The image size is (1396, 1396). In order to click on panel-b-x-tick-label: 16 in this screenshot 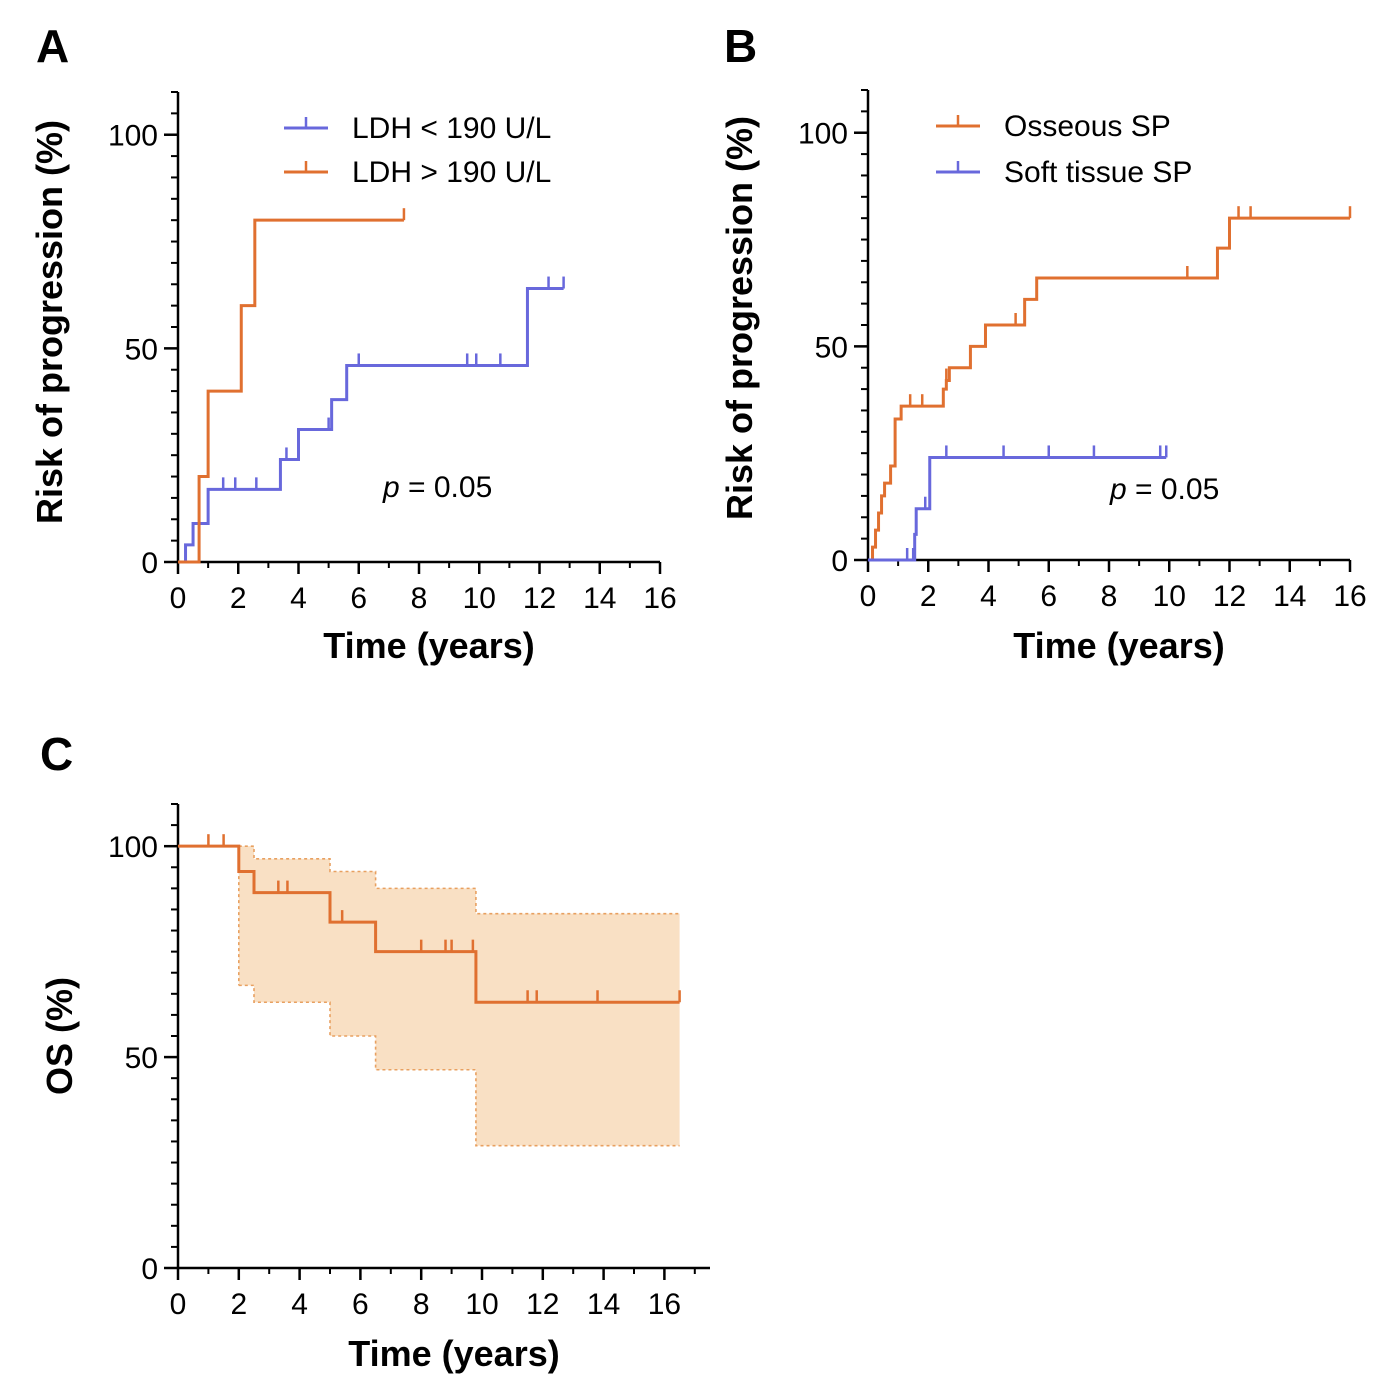, I will do `click(1349, 596)`.